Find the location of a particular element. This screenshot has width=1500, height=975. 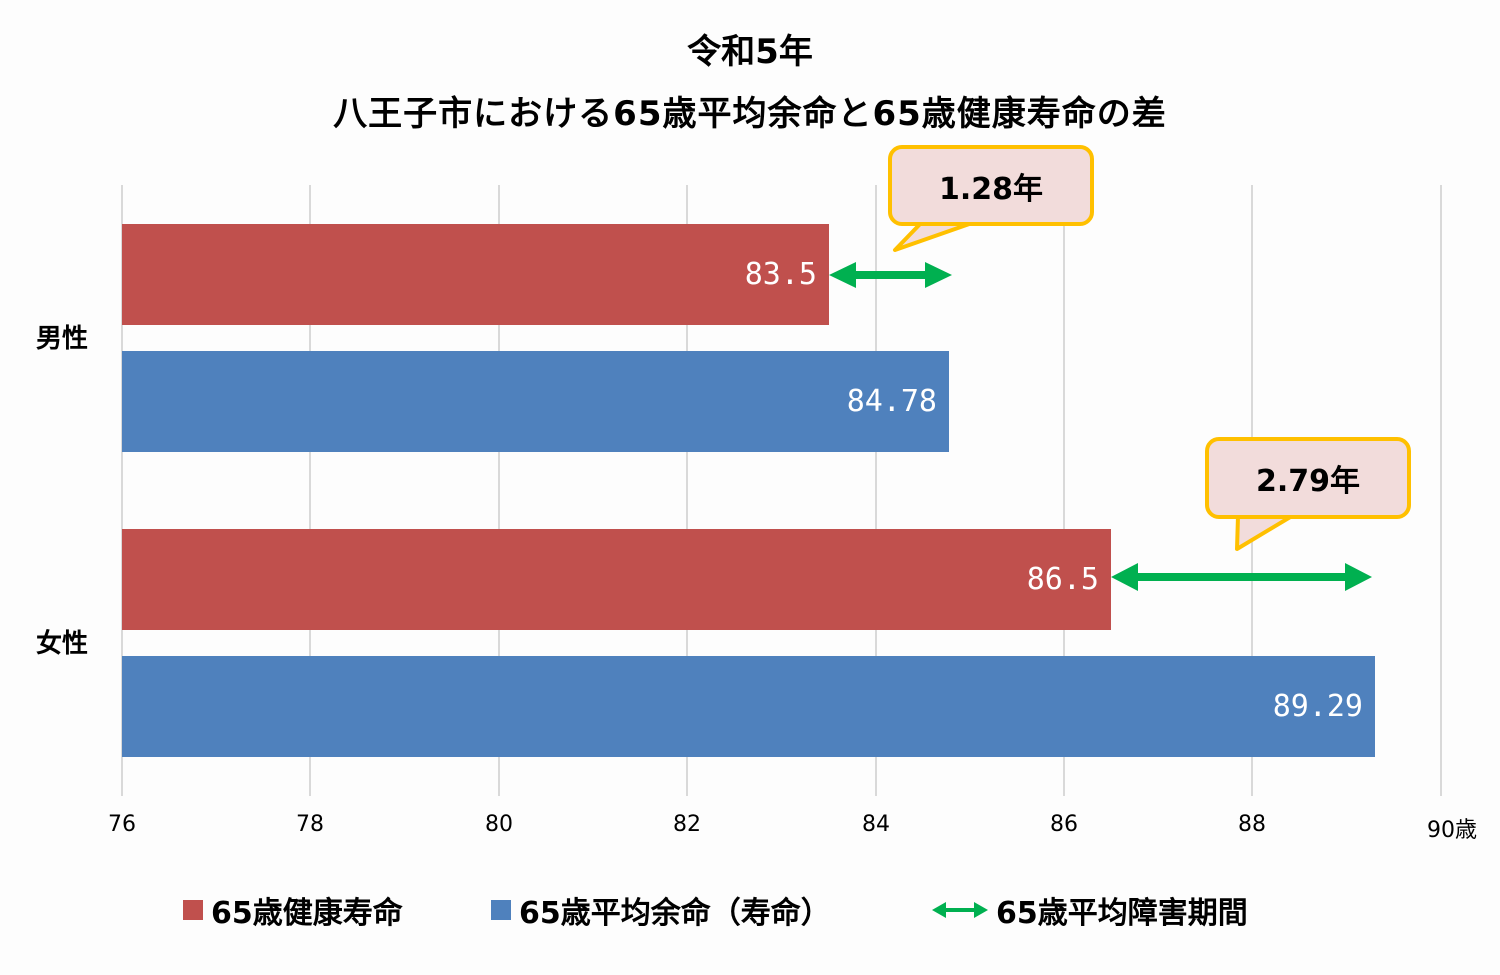

bubble-tail-male is located at coordinates (935, 236).